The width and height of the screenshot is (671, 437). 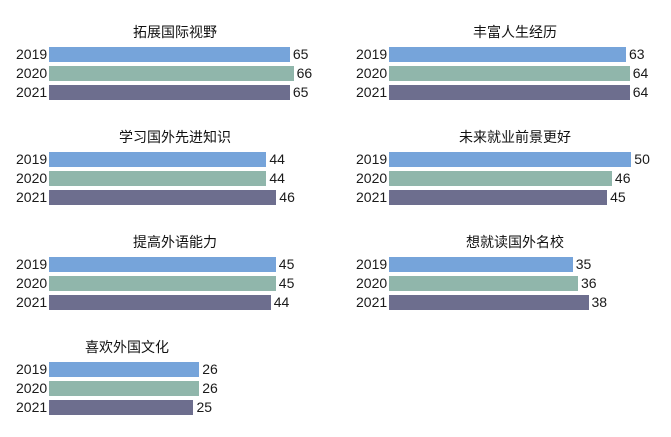 I want to click on value-label: 38, so click(x=599, y=302).